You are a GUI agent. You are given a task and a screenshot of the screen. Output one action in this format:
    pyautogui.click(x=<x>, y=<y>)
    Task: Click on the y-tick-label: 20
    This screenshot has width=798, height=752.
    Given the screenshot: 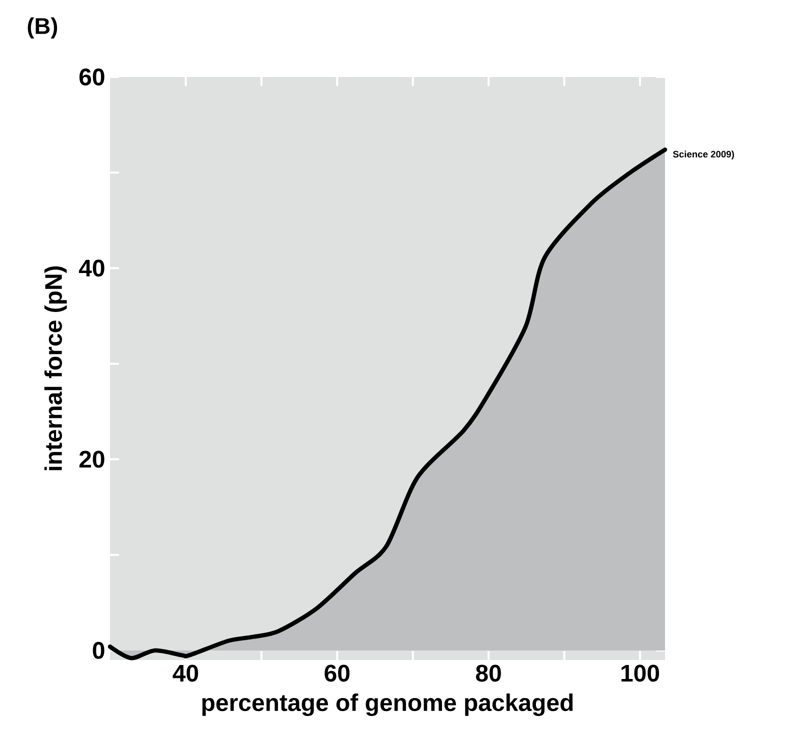 What is the action you would take?
    pyautogui.click(x=91, y=459)
    